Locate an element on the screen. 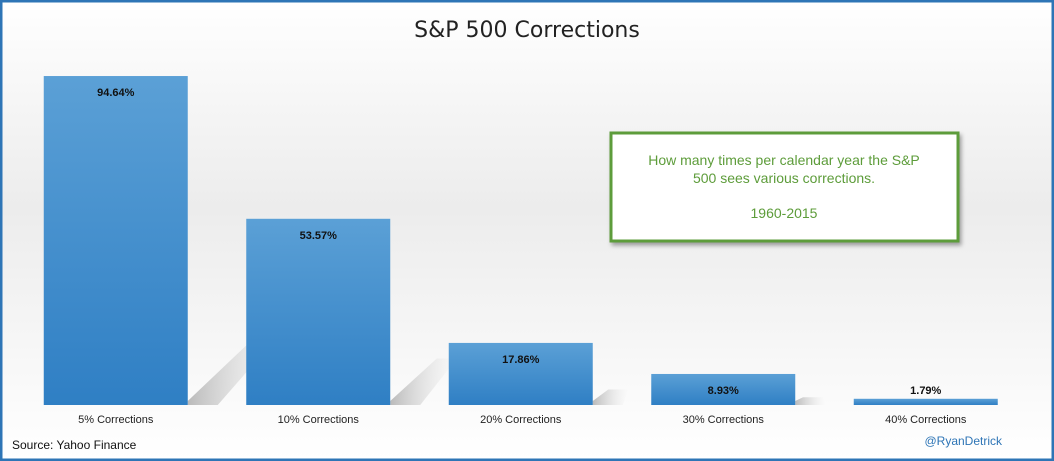  x-tick-label: 10% Corrections is located at coordinates (319, 420).